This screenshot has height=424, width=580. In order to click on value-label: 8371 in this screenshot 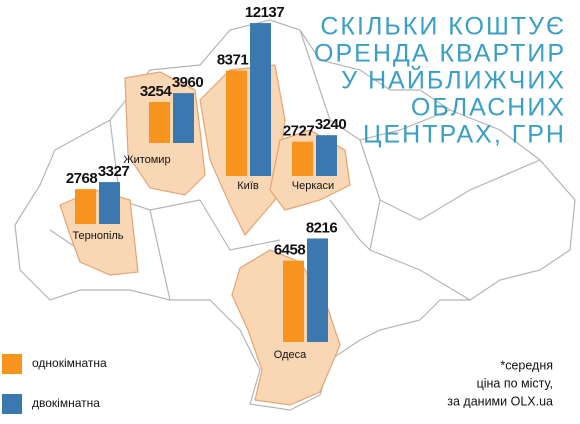, I will do `click(233, 59)`.